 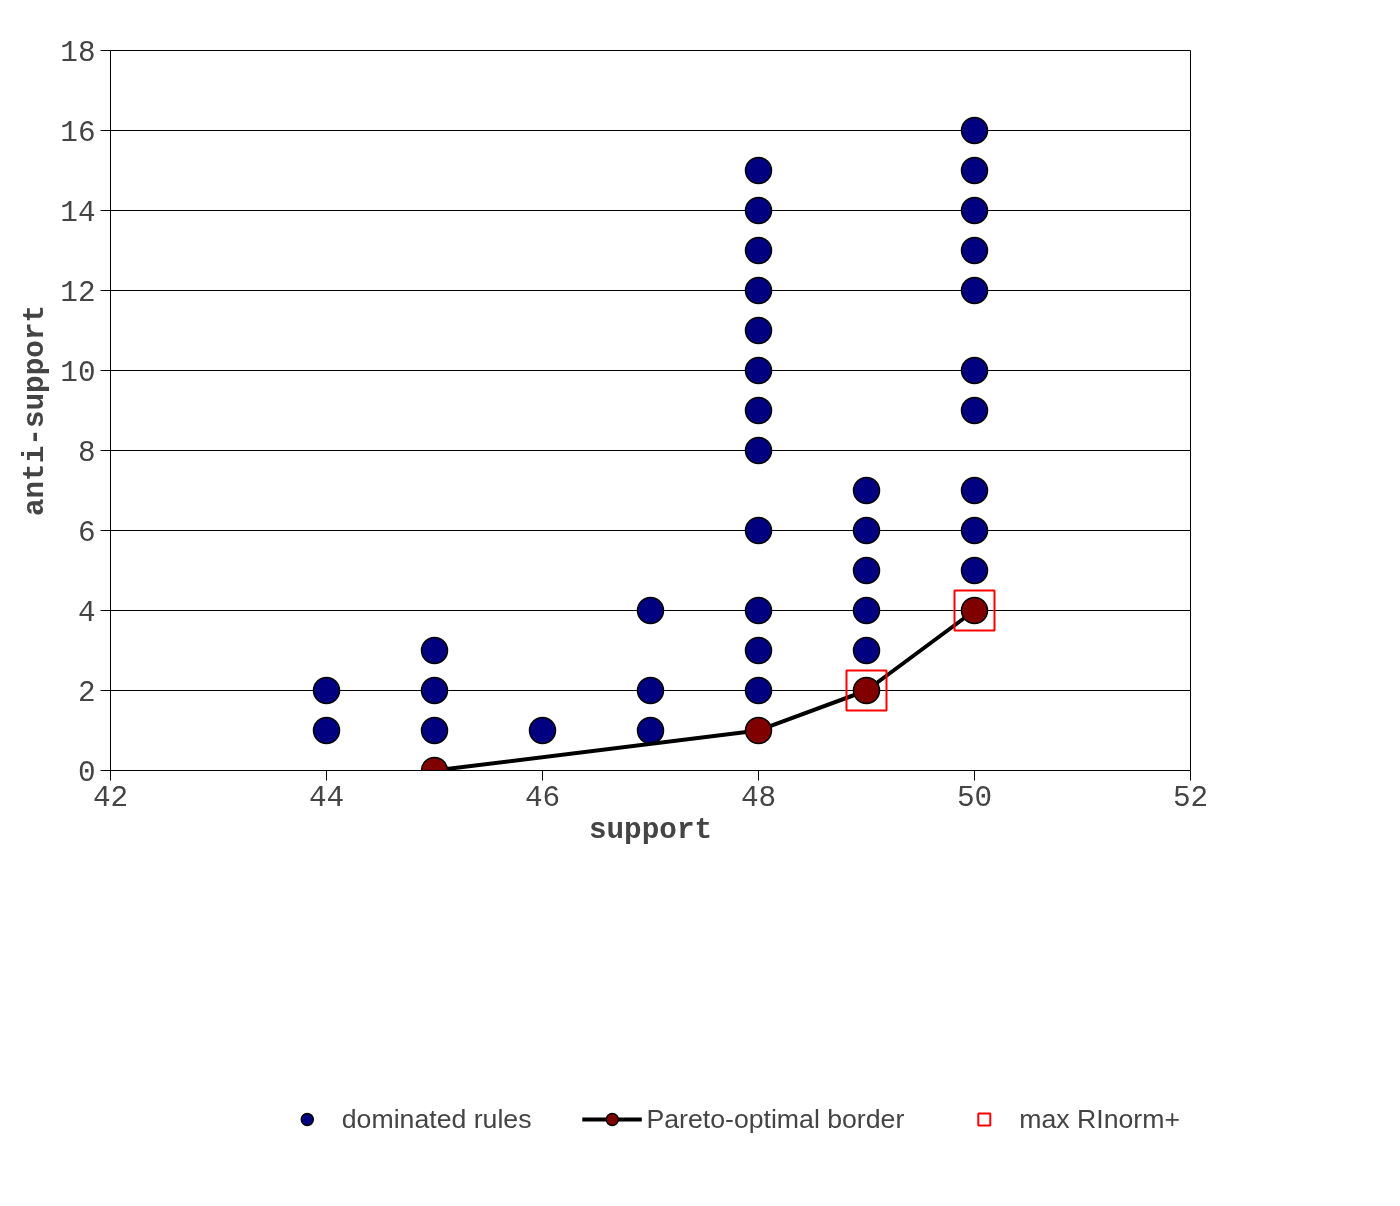 What do you see at coordinates (1190, 798) in the screenshot?
I see `x-tick-label: 52` at bounding box center [1190, 798].